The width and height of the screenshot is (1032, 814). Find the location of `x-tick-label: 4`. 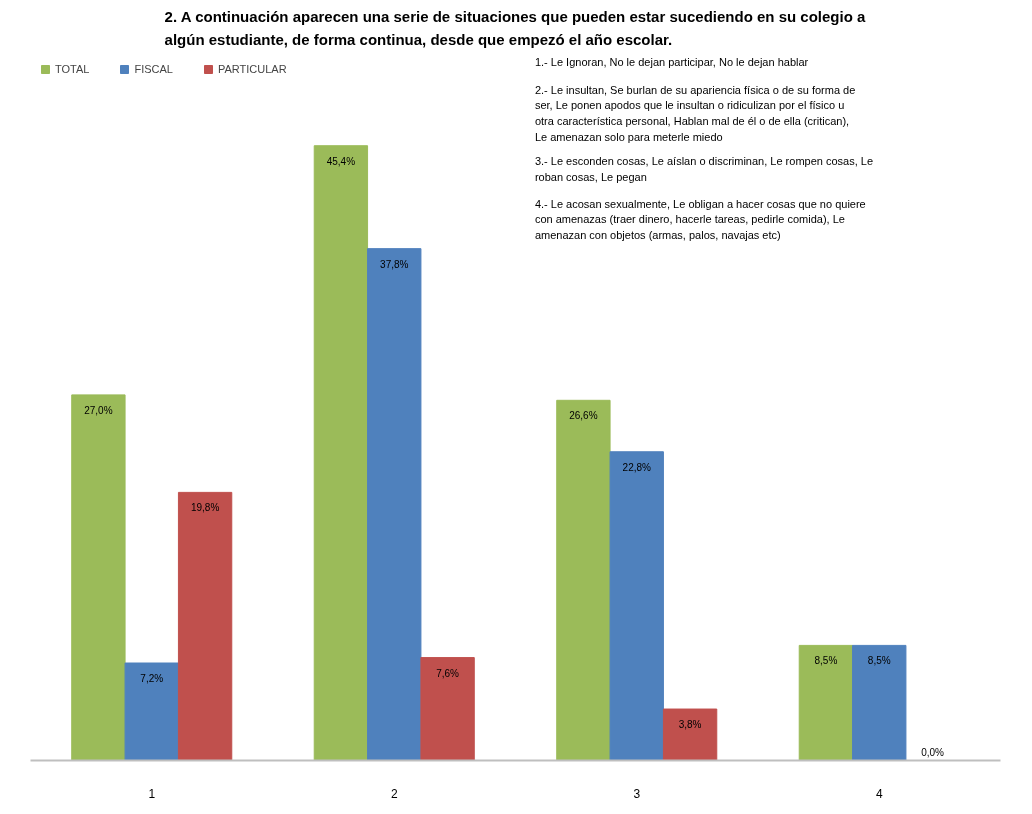

x-tick-label: 4 is located at coordinates (879, 793).